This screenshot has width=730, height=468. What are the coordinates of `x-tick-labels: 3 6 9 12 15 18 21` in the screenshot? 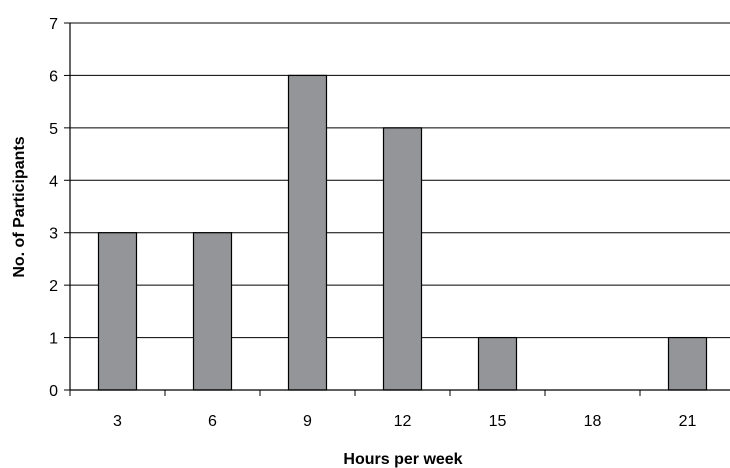 It's located at (404, 421).